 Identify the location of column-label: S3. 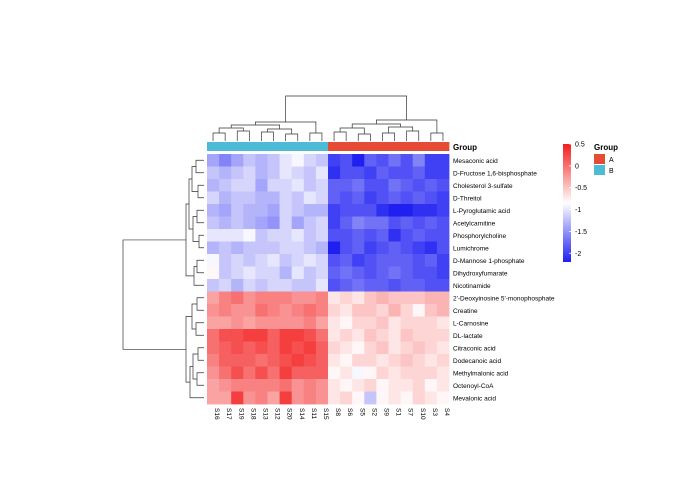
(434, 412).